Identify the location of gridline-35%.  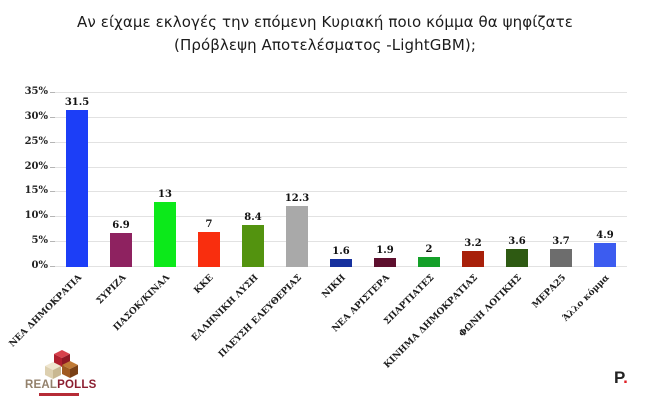
(341, 92).